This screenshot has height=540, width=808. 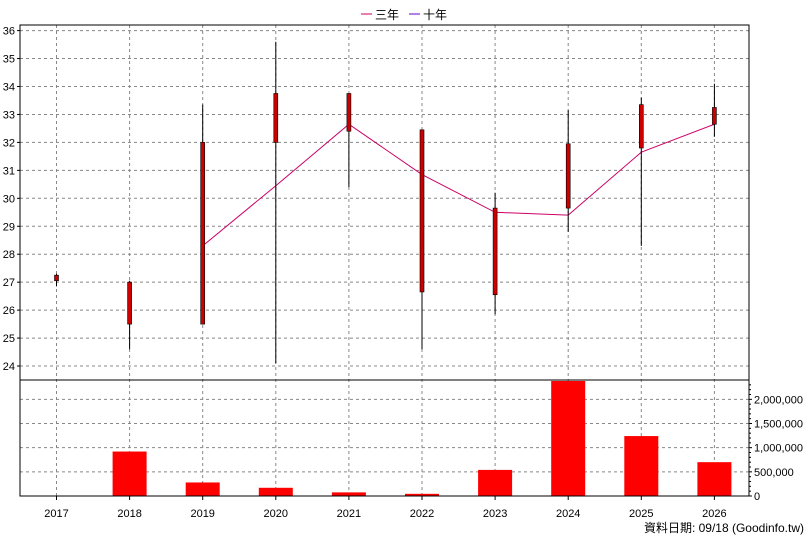 I want to click on volume-bar-2019, so click(x=202, y=489).